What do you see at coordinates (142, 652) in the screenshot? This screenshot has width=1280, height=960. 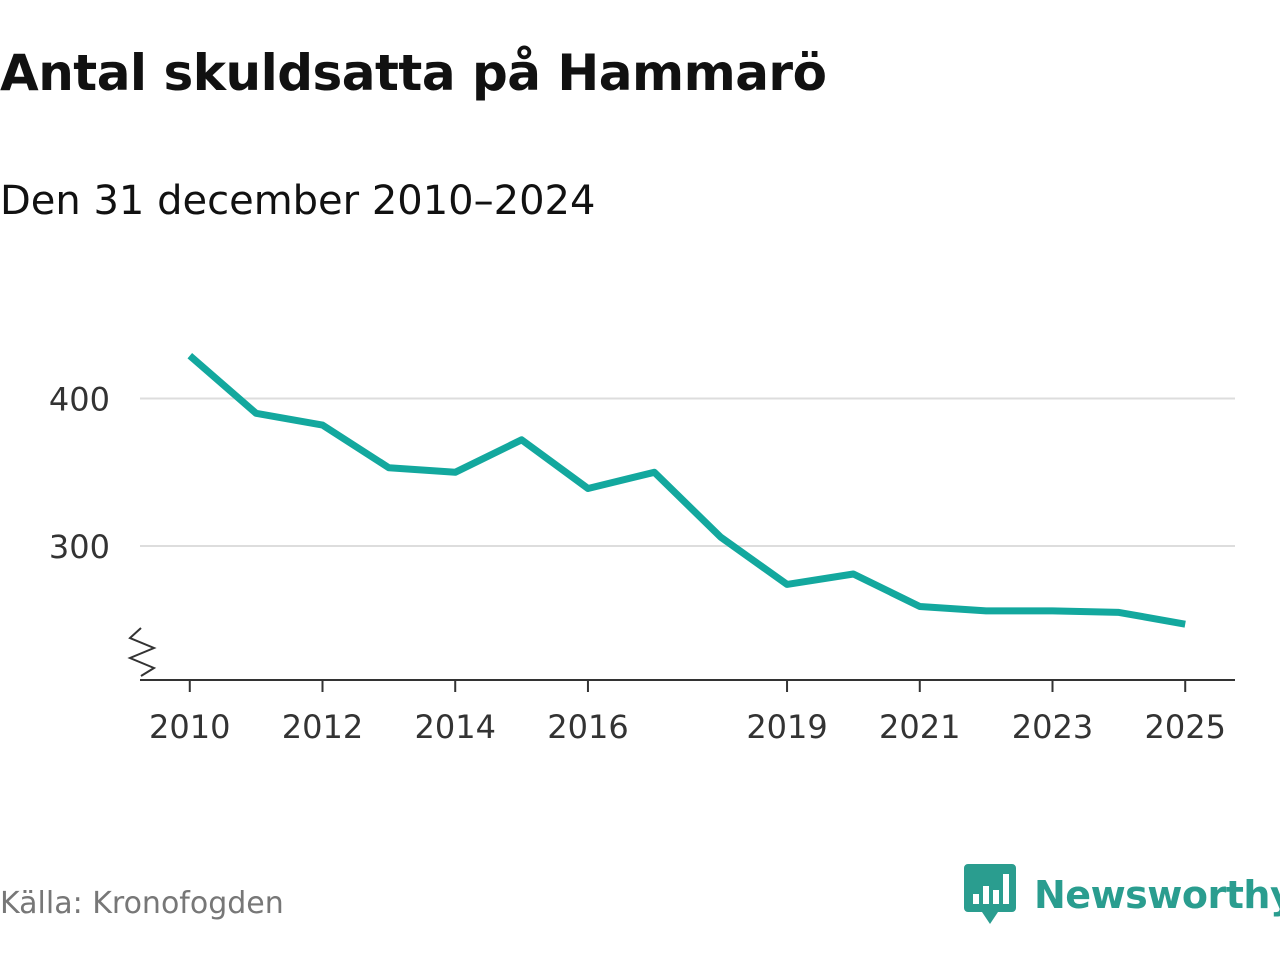 I see `axis-break-mark` at bounding box center [142, 652].